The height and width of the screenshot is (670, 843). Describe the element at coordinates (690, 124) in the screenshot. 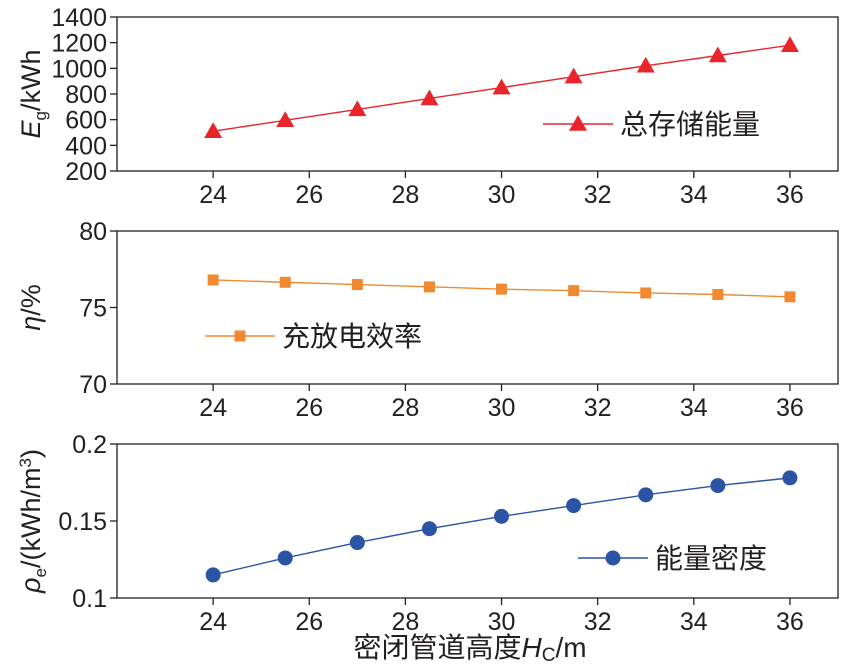

I see `legend-label: 总存储能量` at that location.